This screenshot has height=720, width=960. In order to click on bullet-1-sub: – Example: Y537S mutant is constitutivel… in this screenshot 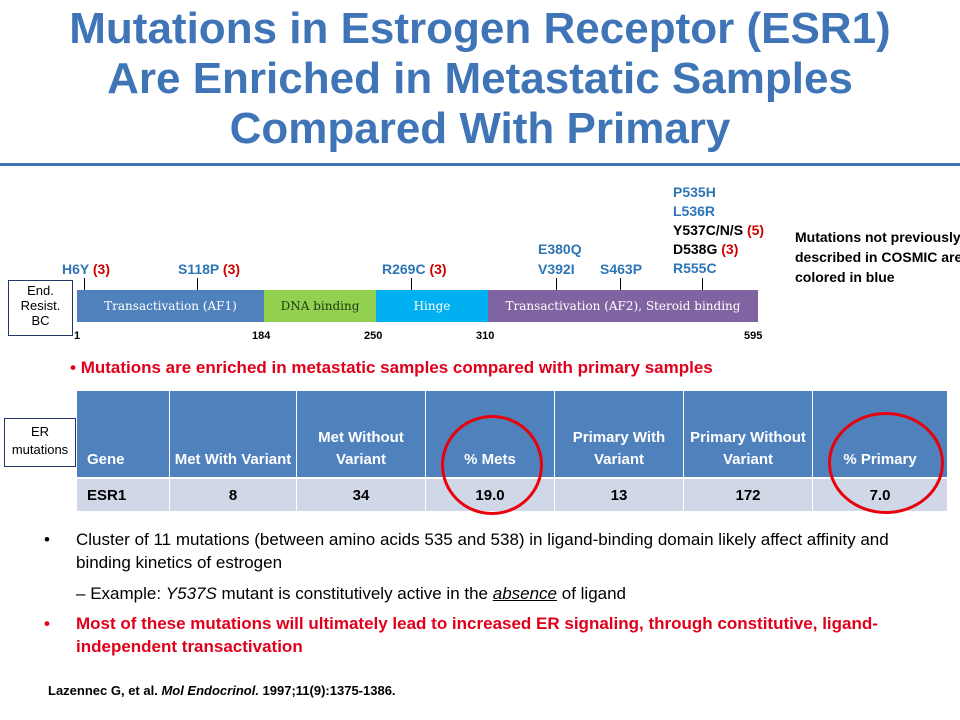, I will do `click(506, 593)`.